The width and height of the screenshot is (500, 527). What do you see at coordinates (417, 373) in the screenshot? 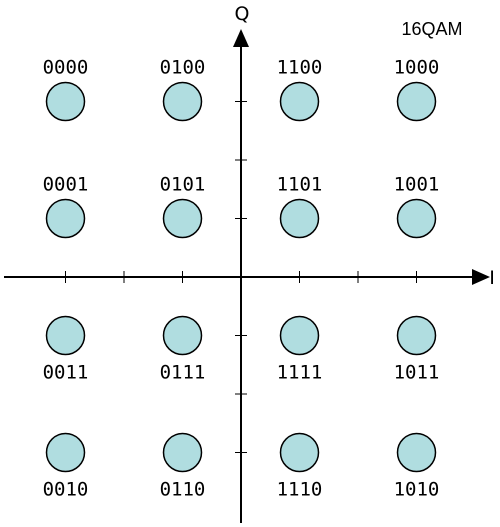
I see `bit-label-1011: 1011` at bounding box center [417, 373].